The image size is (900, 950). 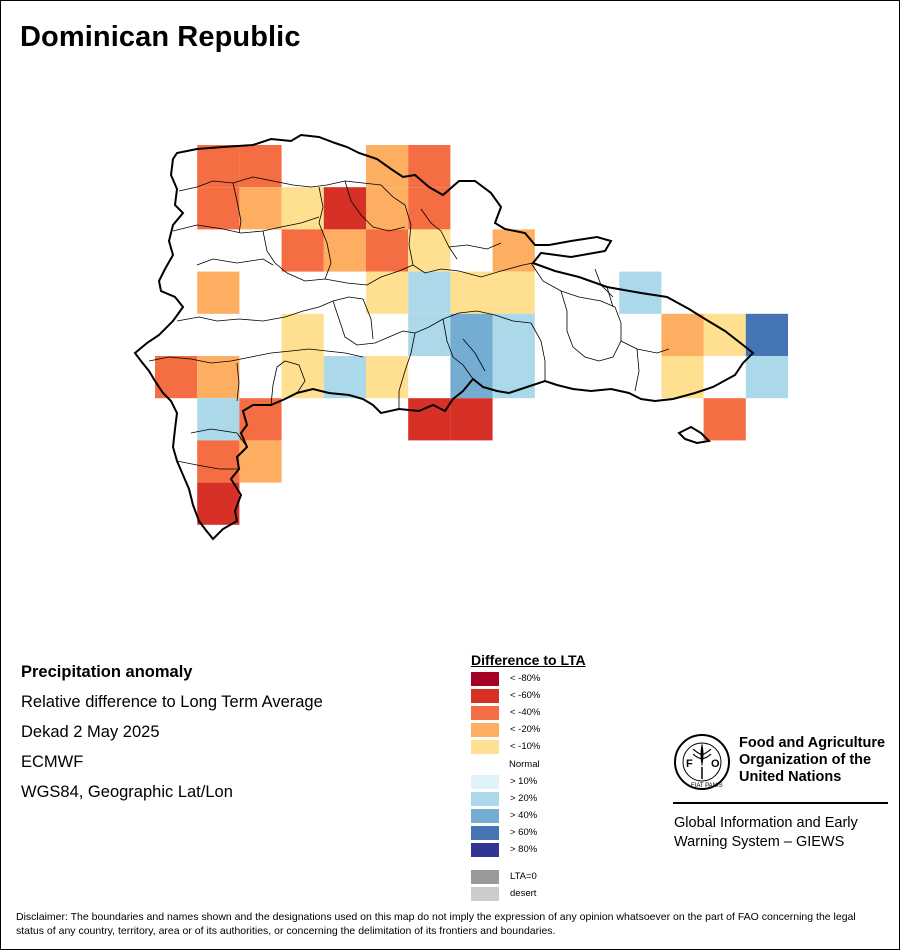 What do you see at coordinates (524, 815) in the screenshot?
I see `legend-label: > 40%` at bounding box center [524, 815].